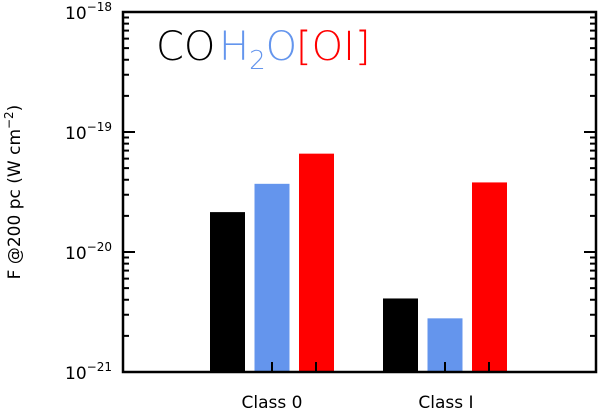 Image resolution: width=600 pixels, height=413 pixels. Describe the element at coordinates (272, 403) in the screenshot. I see `x-tick-label-class-0: Class 0` at that location.